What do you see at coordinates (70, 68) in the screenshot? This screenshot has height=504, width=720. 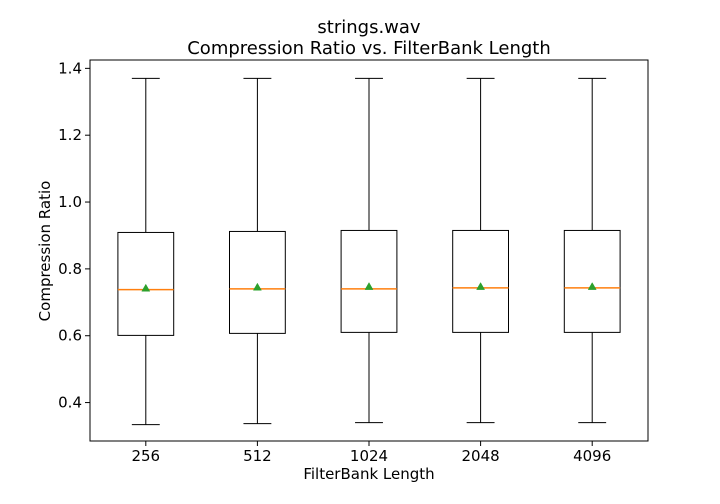 I see `y-tick-label: 1.4` at bounding box center [70, 68].